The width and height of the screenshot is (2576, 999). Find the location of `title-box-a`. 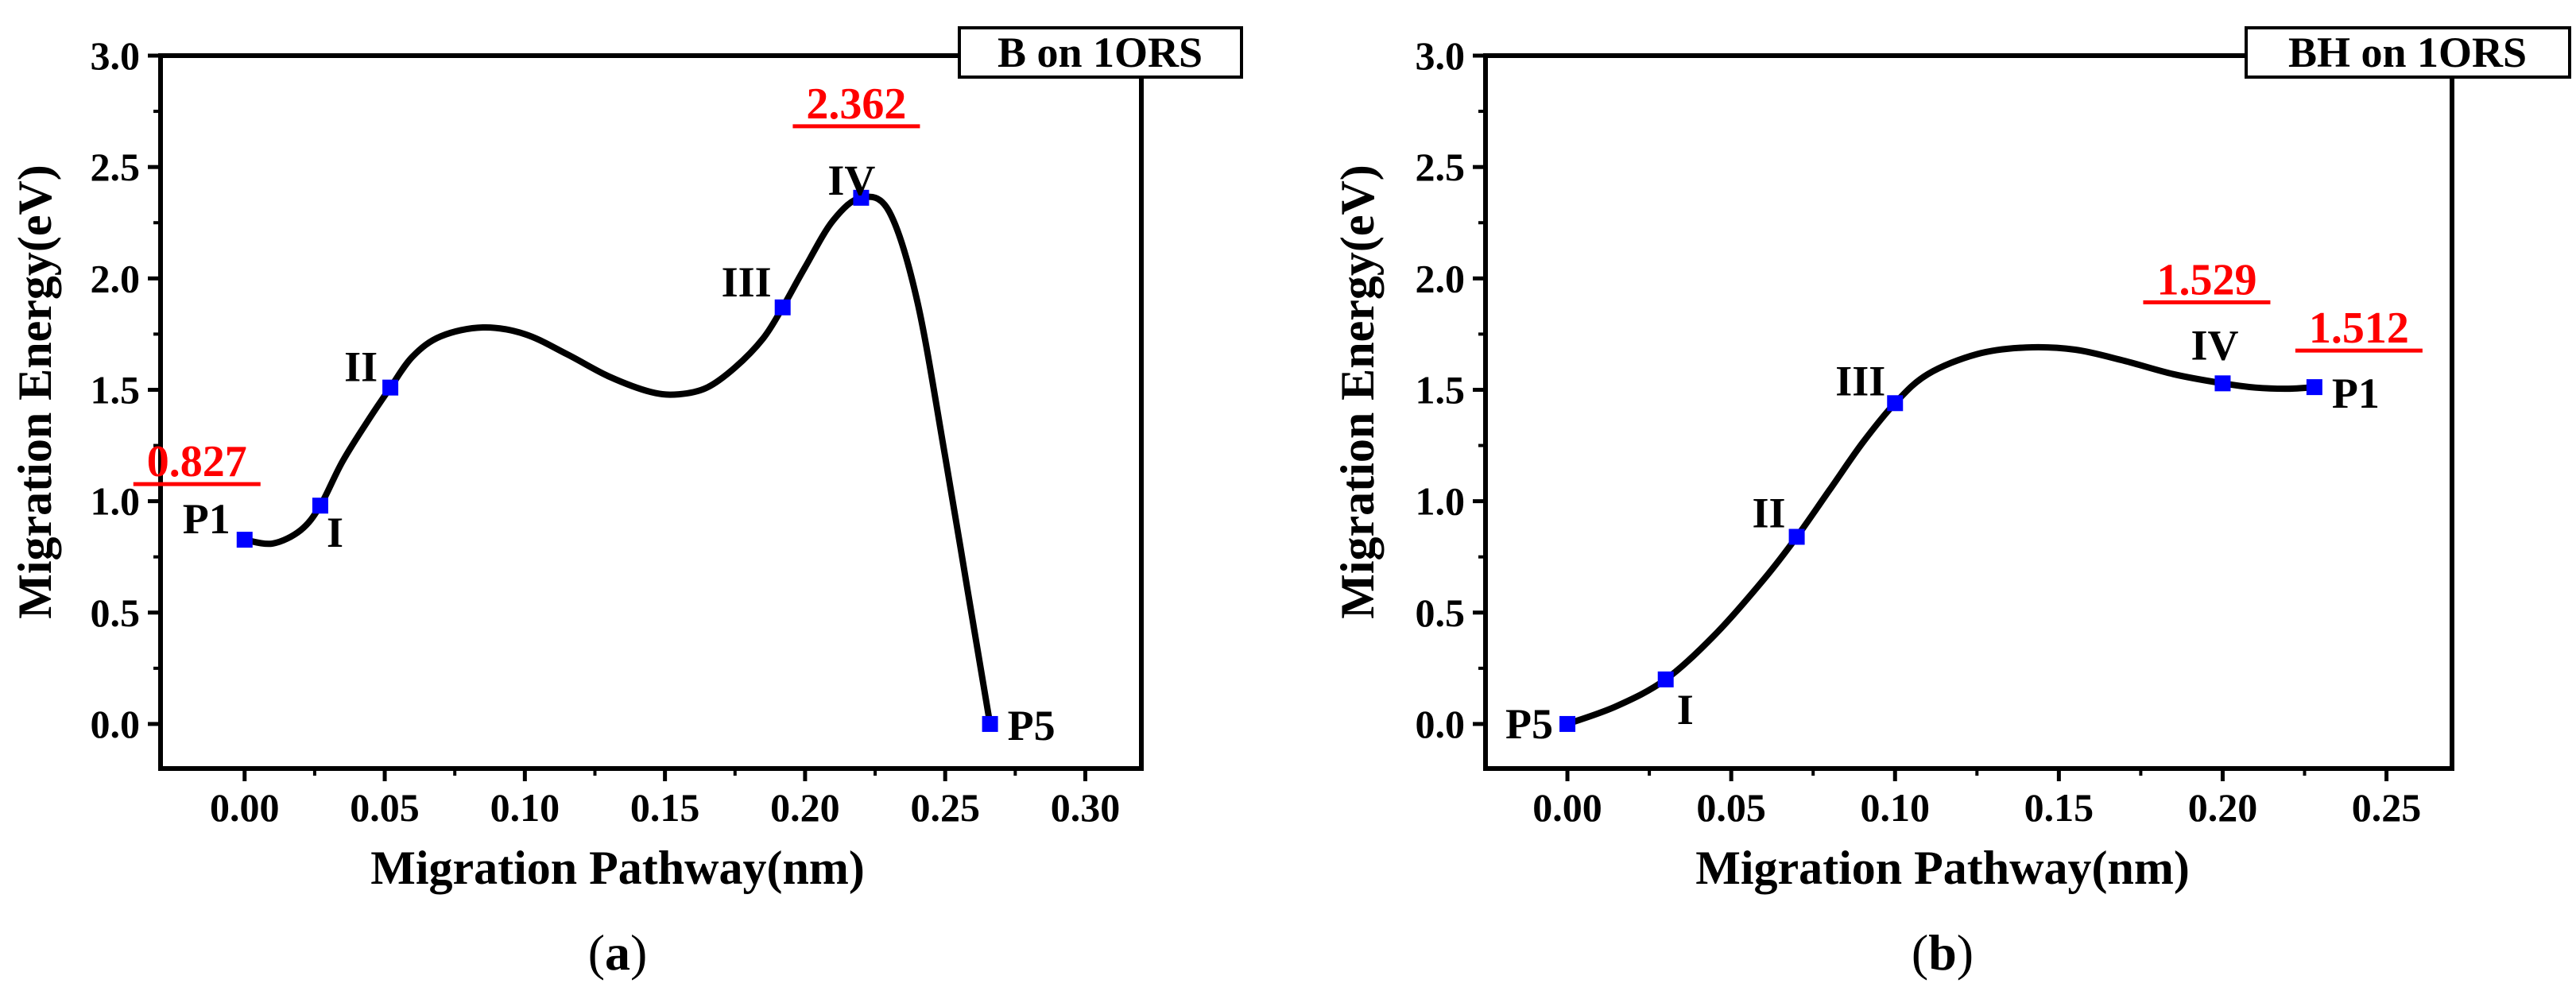

title-box-a is located at coordinates (1100, 52).